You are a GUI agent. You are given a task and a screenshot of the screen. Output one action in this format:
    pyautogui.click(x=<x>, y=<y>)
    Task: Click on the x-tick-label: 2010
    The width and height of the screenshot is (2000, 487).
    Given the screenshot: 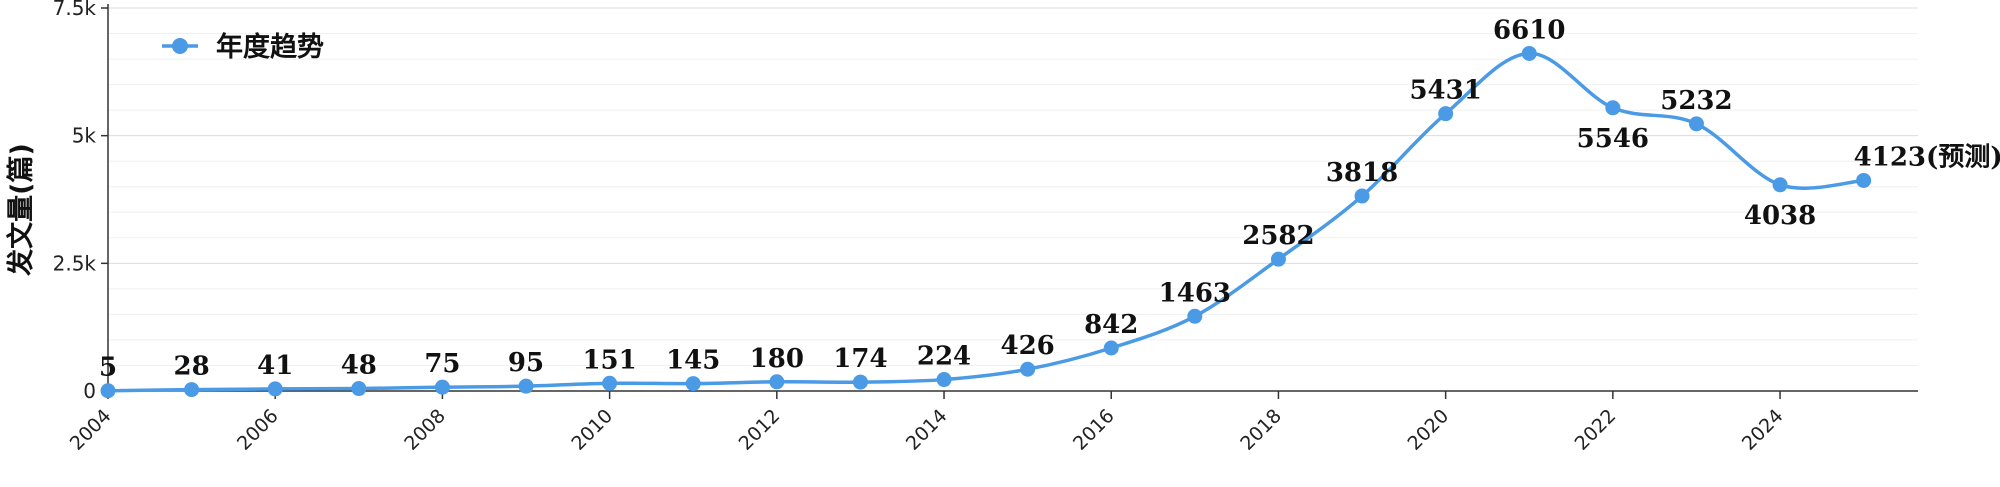 What is the action you would take?
    pyautogui.click(x=592, y=430)
    